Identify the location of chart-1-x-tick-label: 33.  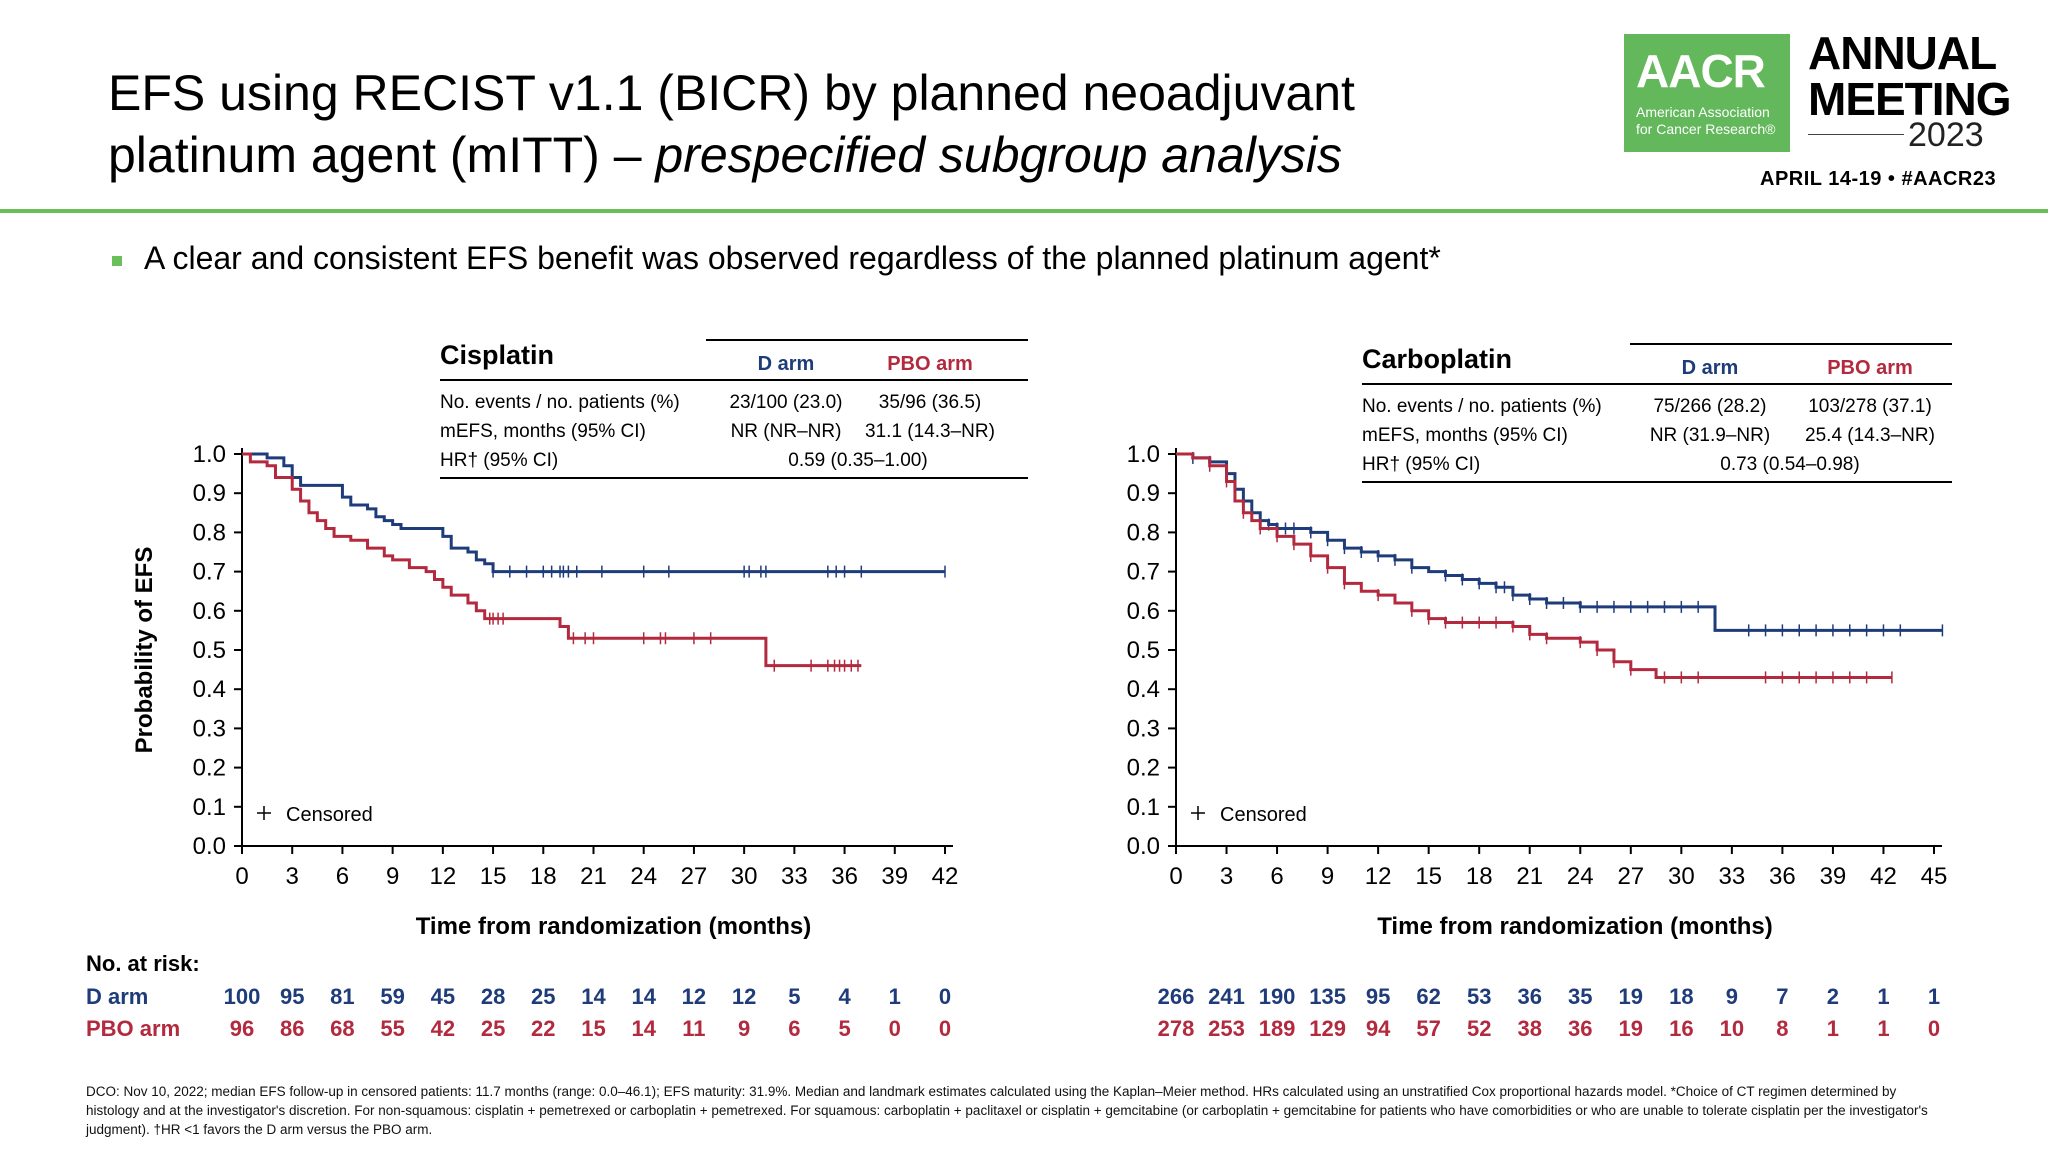
(794, 876).